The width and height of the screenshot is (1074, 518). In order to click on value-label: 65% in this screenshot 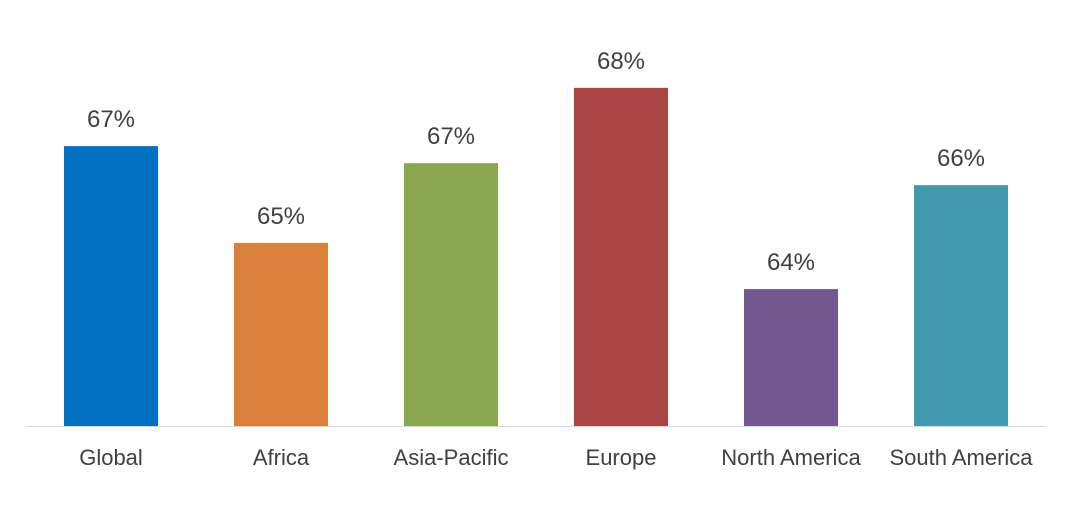, I will do `click(281, 216)`.